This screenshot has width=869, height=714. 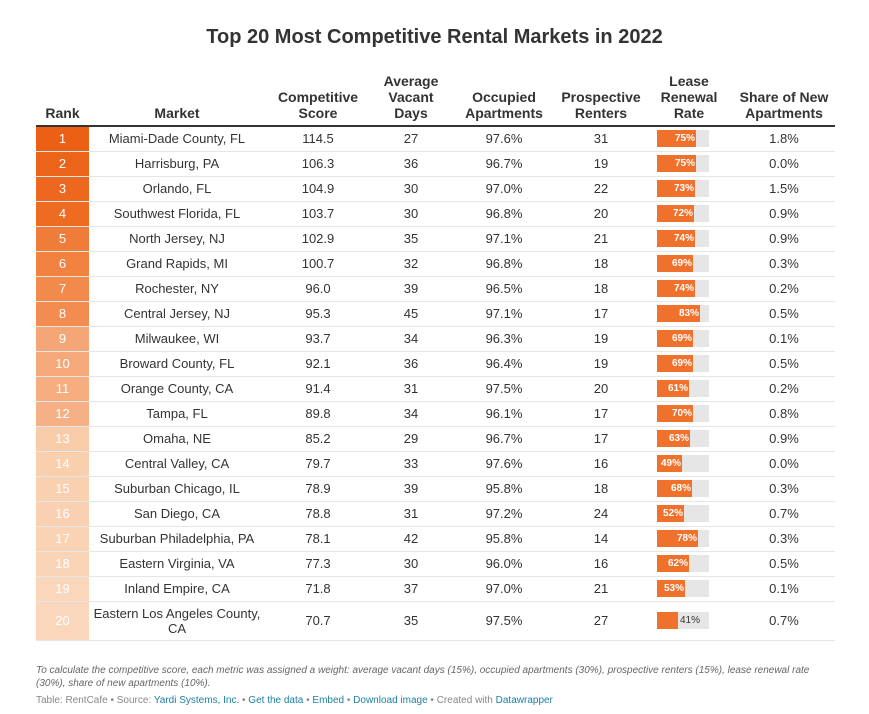 What do you see at coordinates (784, 514) in the screenshot?
I see `share-new-apartments-cell: 0.7%` at bounding box center [784, 514].